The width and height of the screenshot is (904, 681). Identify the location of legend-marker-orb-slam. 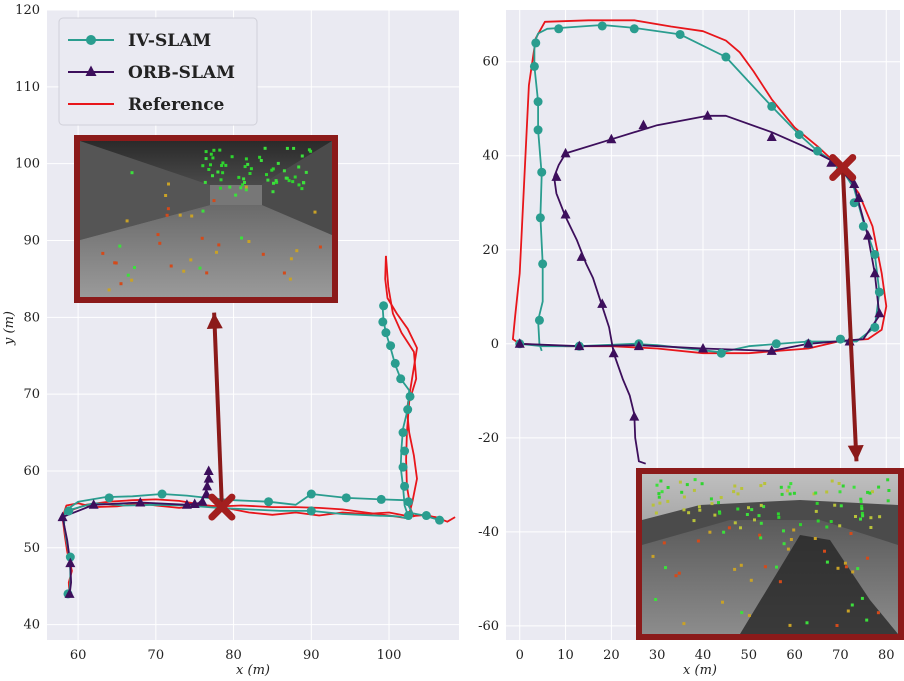
(91, 70).